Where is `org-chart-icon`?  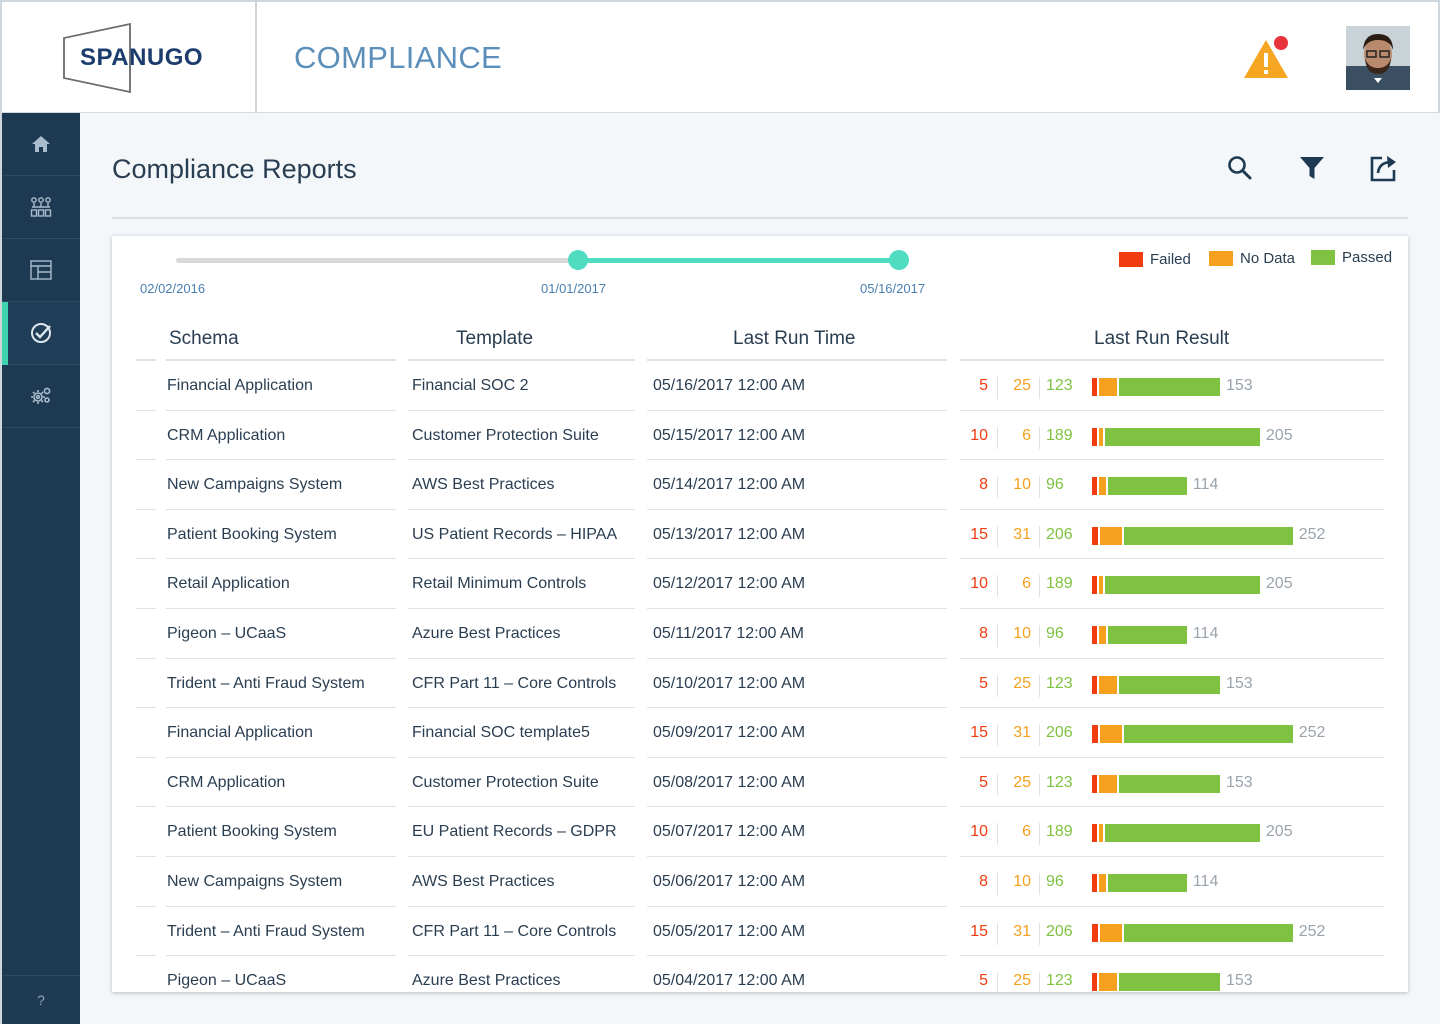 org-chart-icon is located at coordinates (41, 207).